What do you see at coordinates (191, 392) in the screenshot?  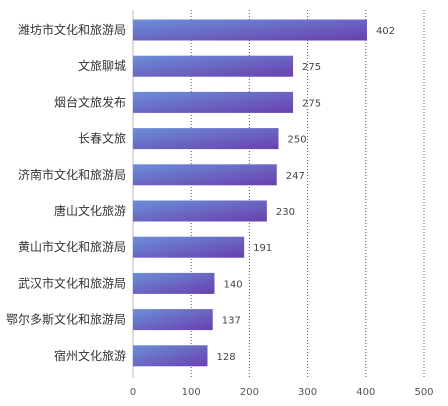 I see `x-tick-label: 100` at bounding box center [191, 392].